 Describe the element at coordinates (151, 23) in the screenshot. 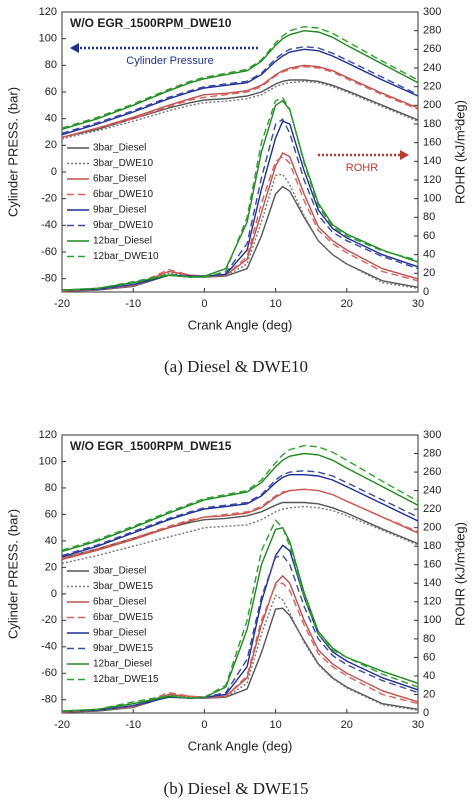

I see `chart-title: W/O EGR_1500RPM_DWE10` at that location.